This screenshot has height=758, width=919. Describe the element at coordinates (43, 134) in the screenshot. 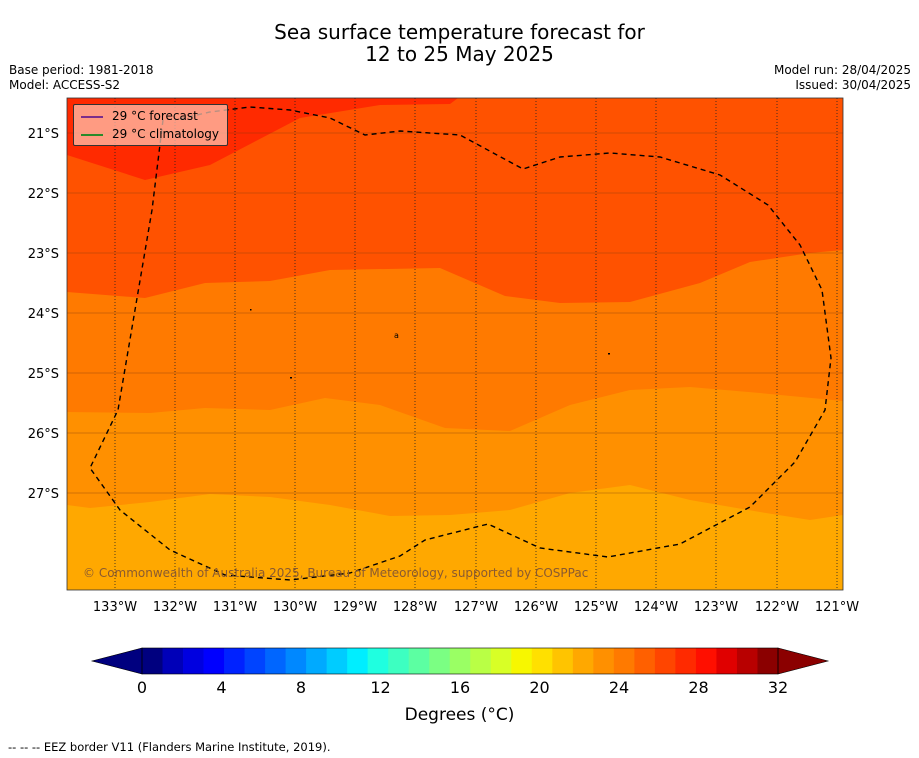

I see `latitude-label: 21°S` at that location.